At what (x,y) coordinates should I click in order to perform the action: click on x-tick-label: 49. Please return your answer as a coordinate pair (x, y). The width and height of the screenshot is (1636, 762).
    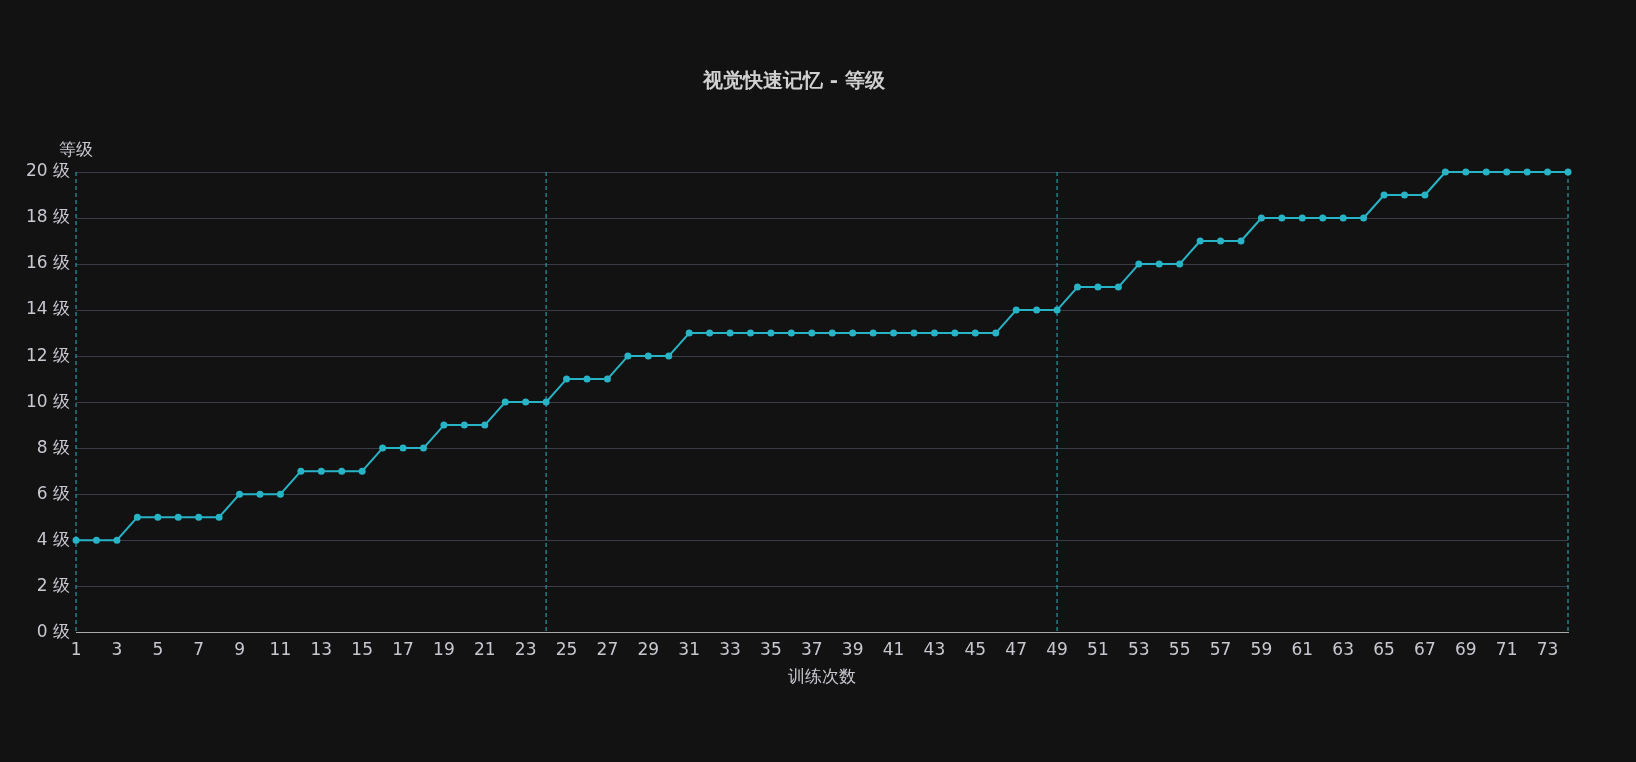
    Looking at the image, I should click on (1057, 648).